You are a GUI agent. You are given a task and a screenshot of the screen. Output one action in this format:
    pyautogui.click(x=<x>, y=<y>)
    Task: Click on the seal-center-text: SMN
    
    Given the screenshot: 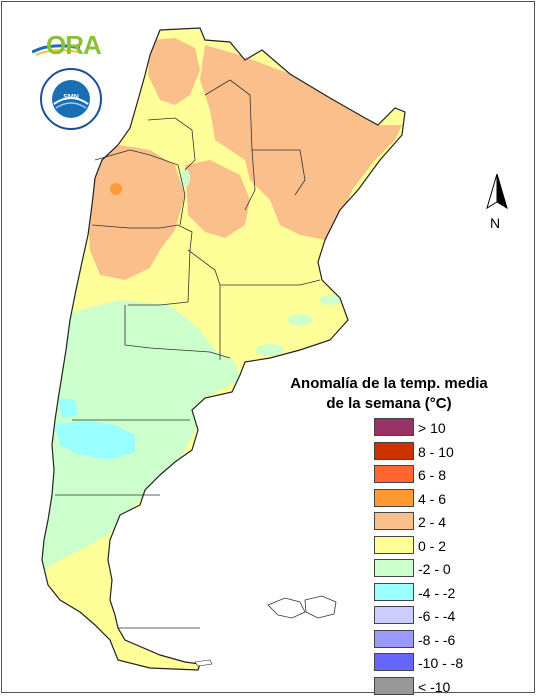 What is the action you would take?
    pyautogui.click(x=71, y=97)
    